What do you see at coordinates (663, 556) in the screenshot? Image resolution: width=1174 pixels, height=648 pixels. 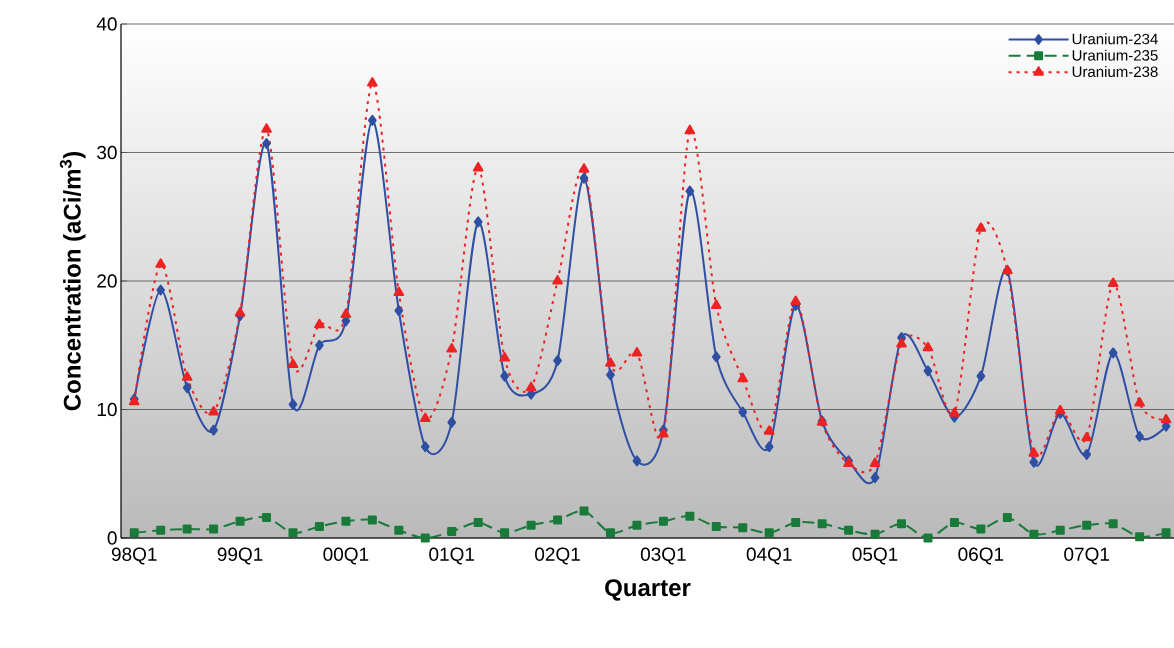 I see `x-tick-label: 03Q1` at bounding box center [663, 556].